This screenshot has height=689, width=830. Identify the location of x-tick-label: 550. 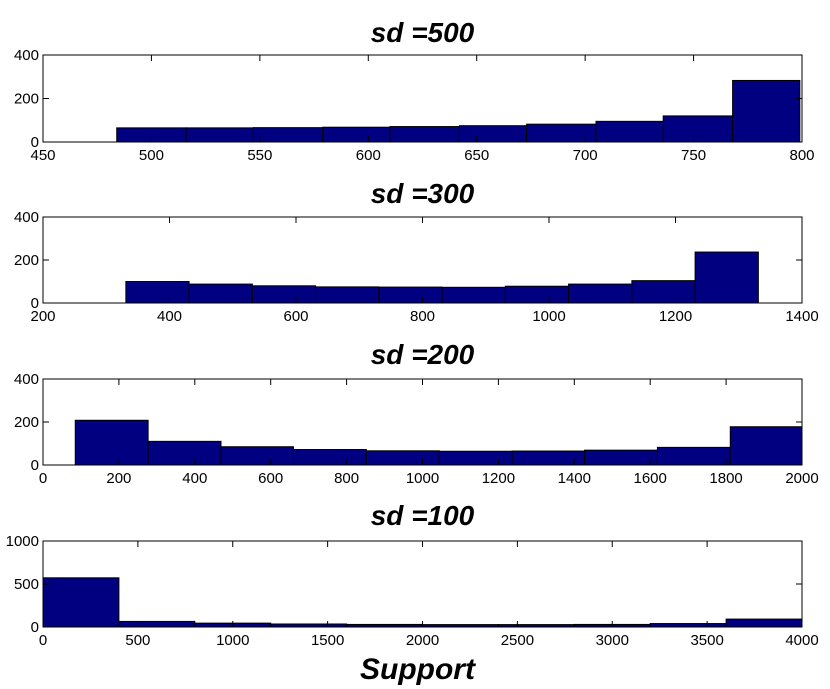
(259, 155).